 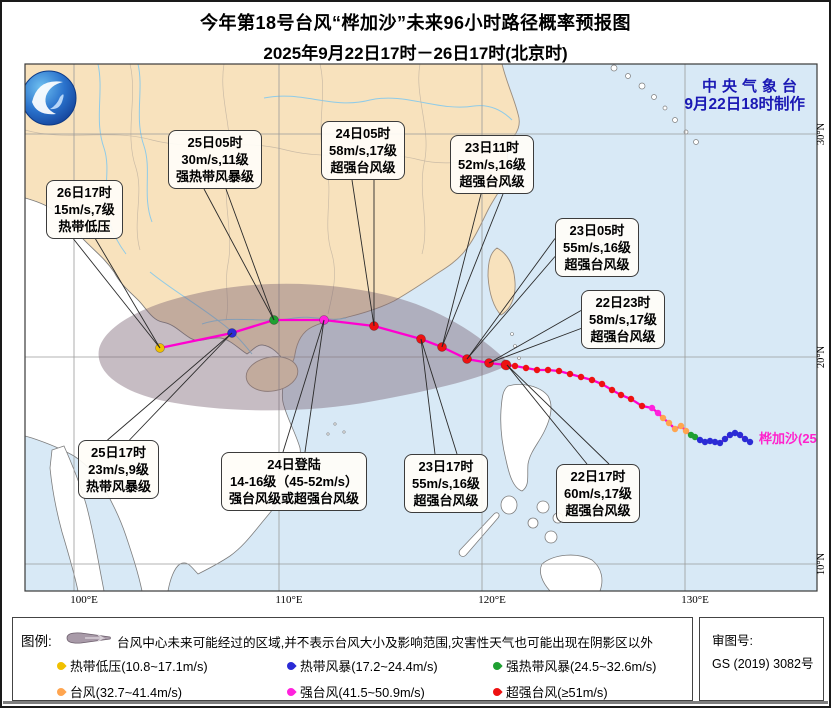 I want to click on legend-item-suty: 超强台风(≥51m/s), so click(x=588, y=691).